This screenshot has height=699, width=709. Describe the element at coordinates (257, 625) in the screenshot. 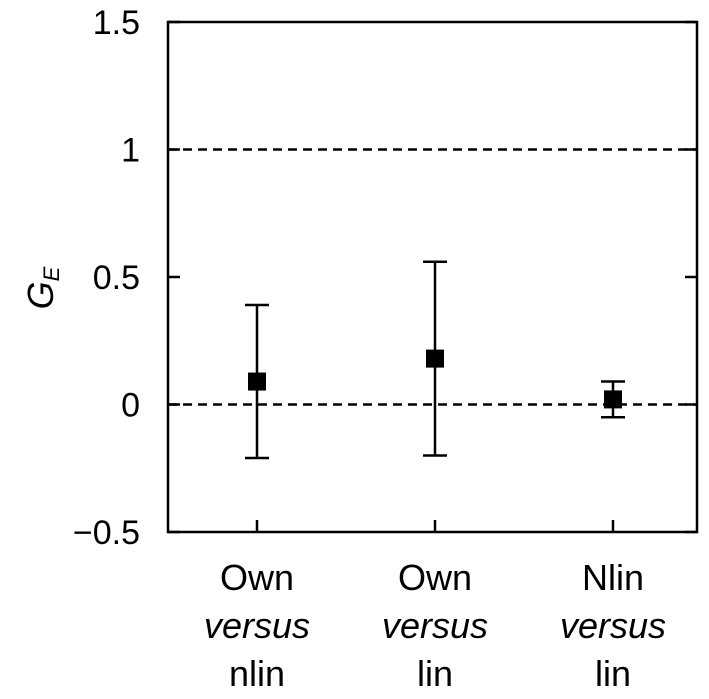

I see `category-label-0-line-2: versus` at that location.